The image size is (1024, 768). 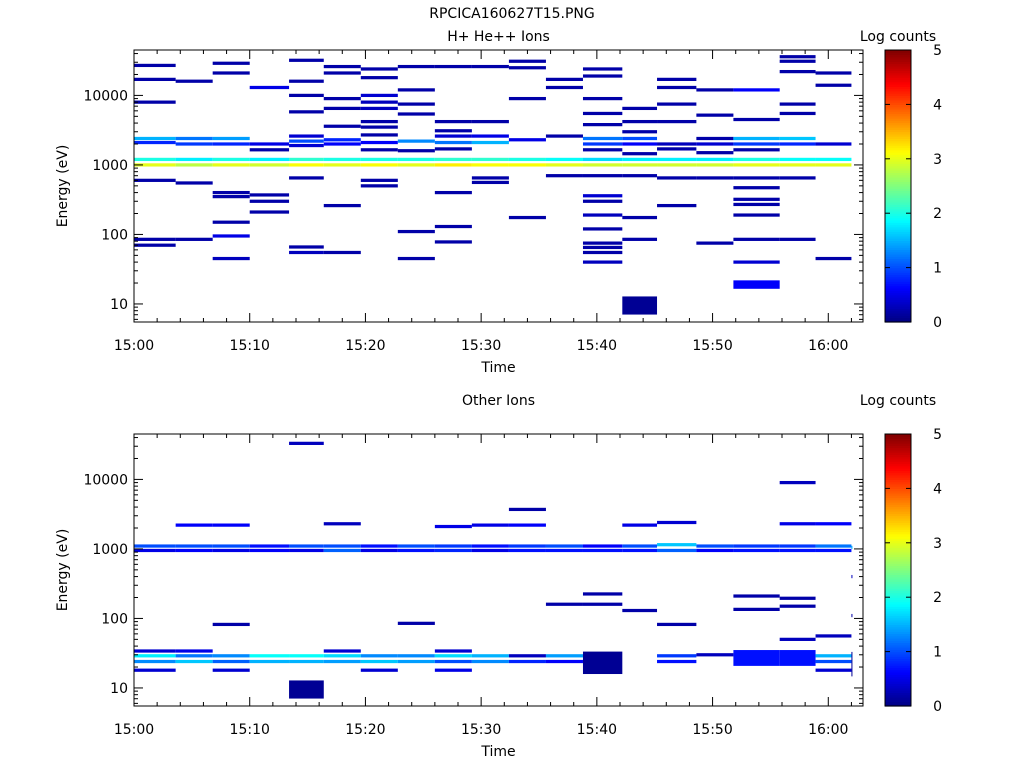 I want to click on colorbar-tick-label: 1, so click(x=937, y=653).